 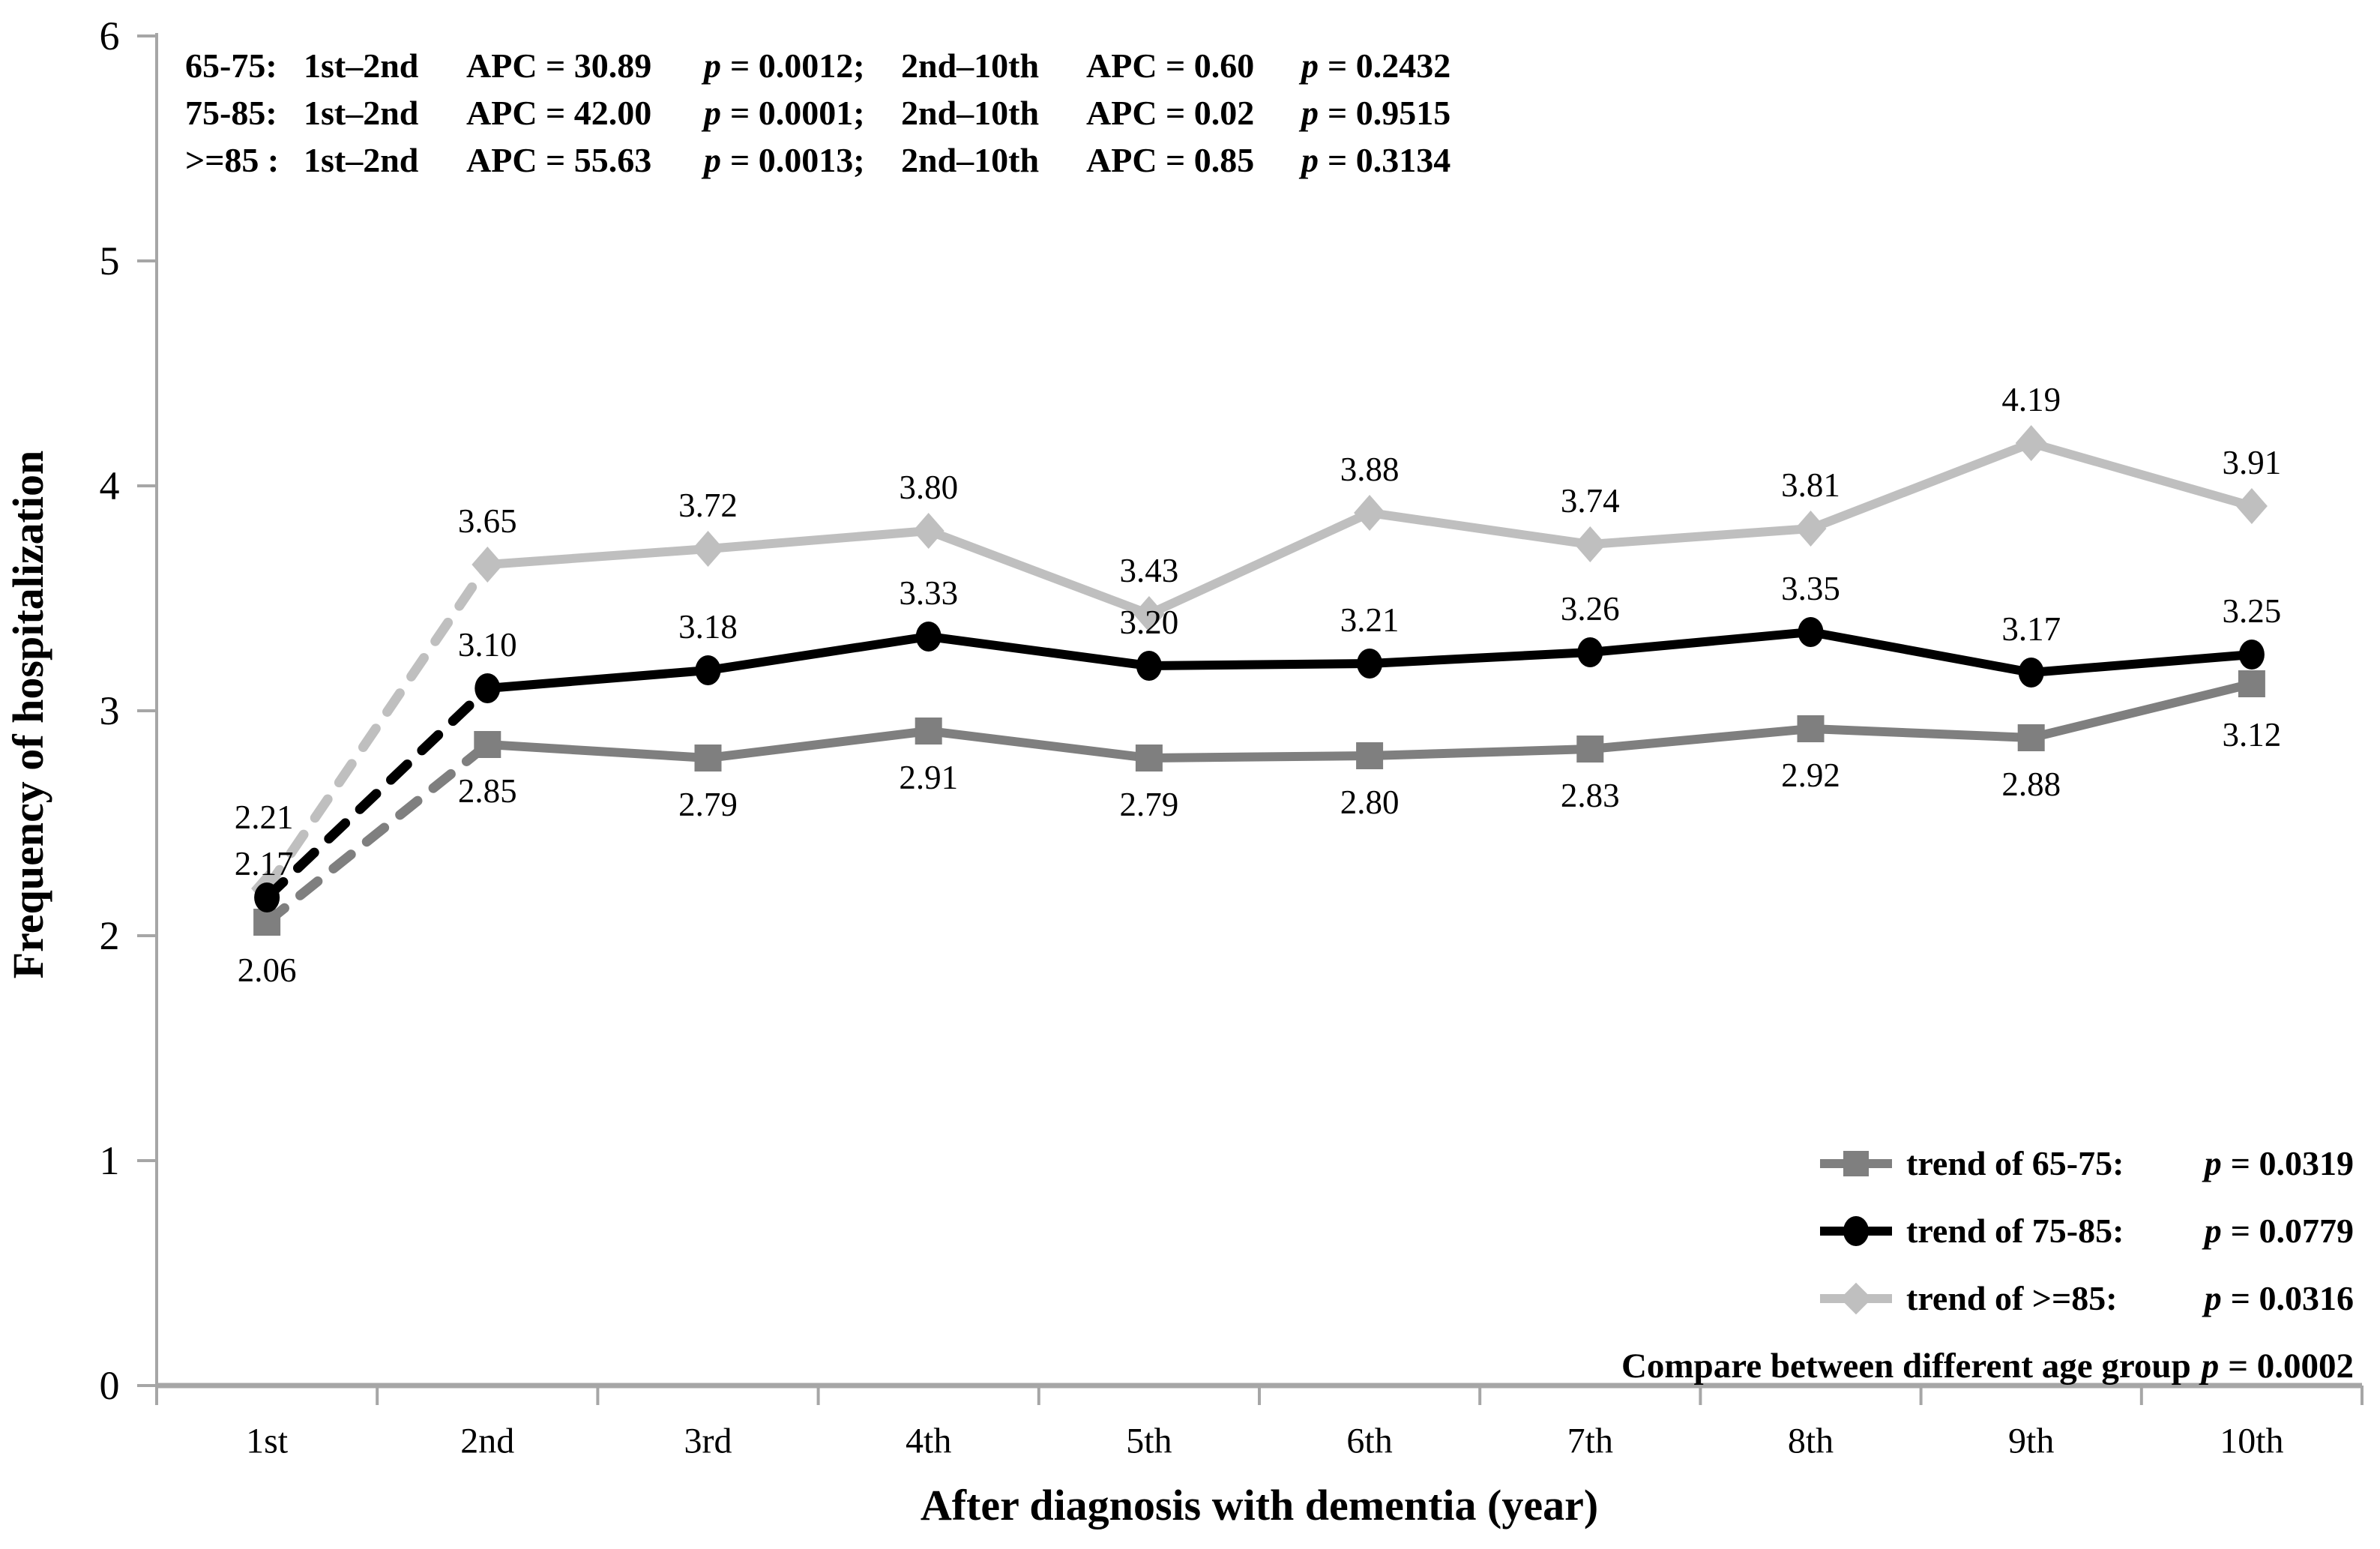 What do you see at coordinates (1389, 113) in the screenshot?
I see `p-number: = 0.9515` at bounding box center [1389, 113].